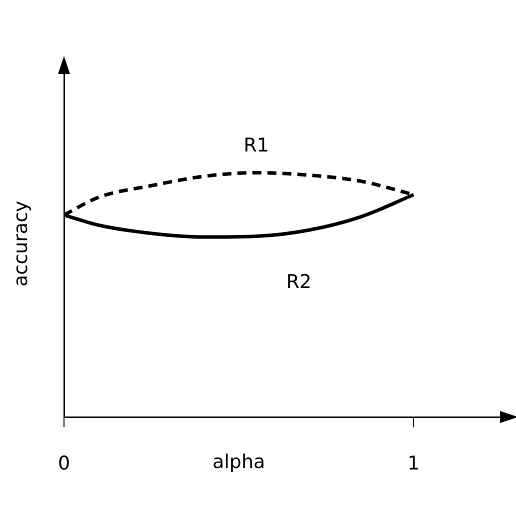 This screenshot has height=506, width=516. I want to click on series-label: R2, so click(299, 281).